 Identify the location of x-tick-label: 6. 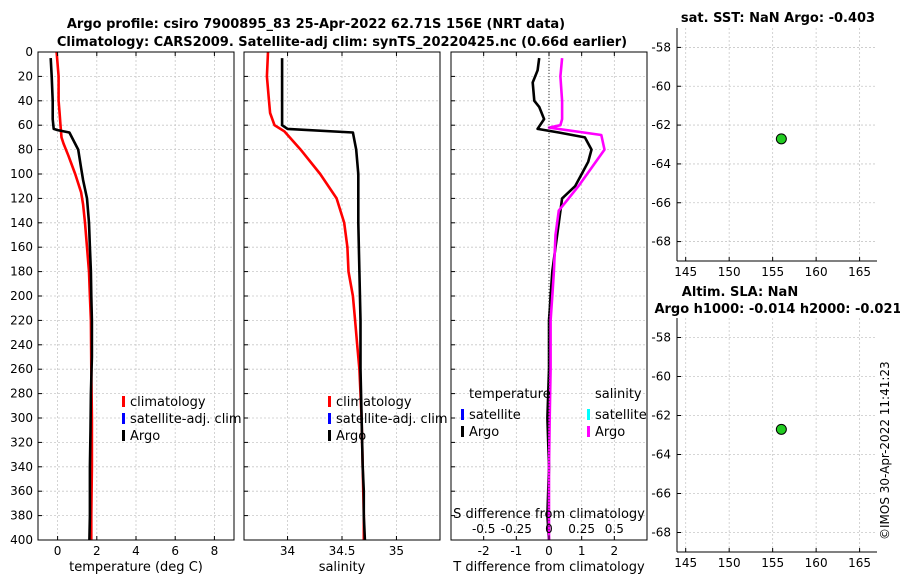
(175, 551).